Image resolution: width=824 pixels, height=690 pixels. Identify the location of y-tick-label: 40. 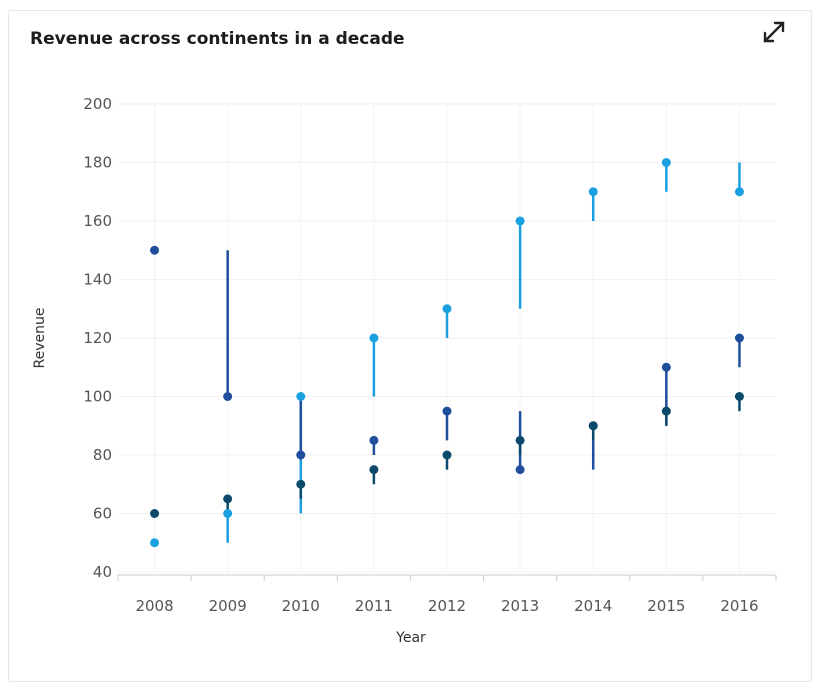
(102, 572).